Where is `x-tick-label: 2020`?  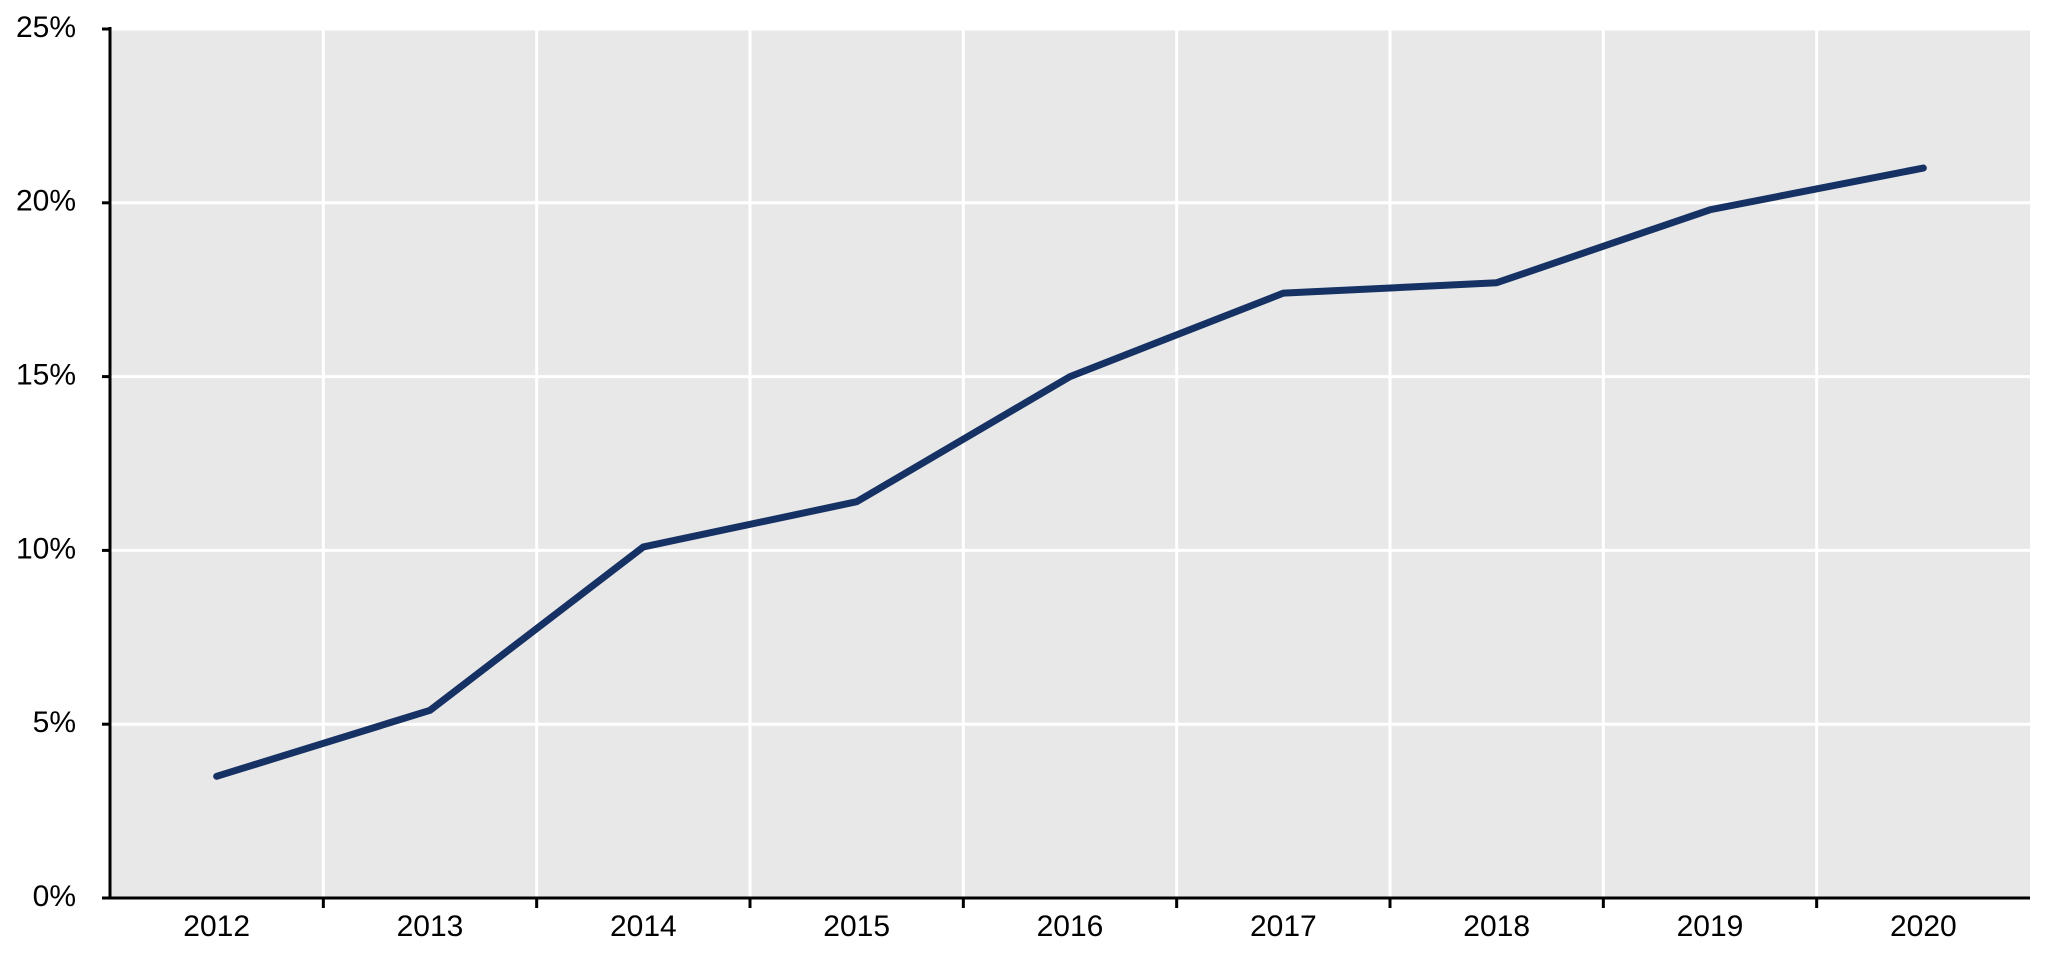 x-tick-label: 2020 is located at coordinates (1923, 926).